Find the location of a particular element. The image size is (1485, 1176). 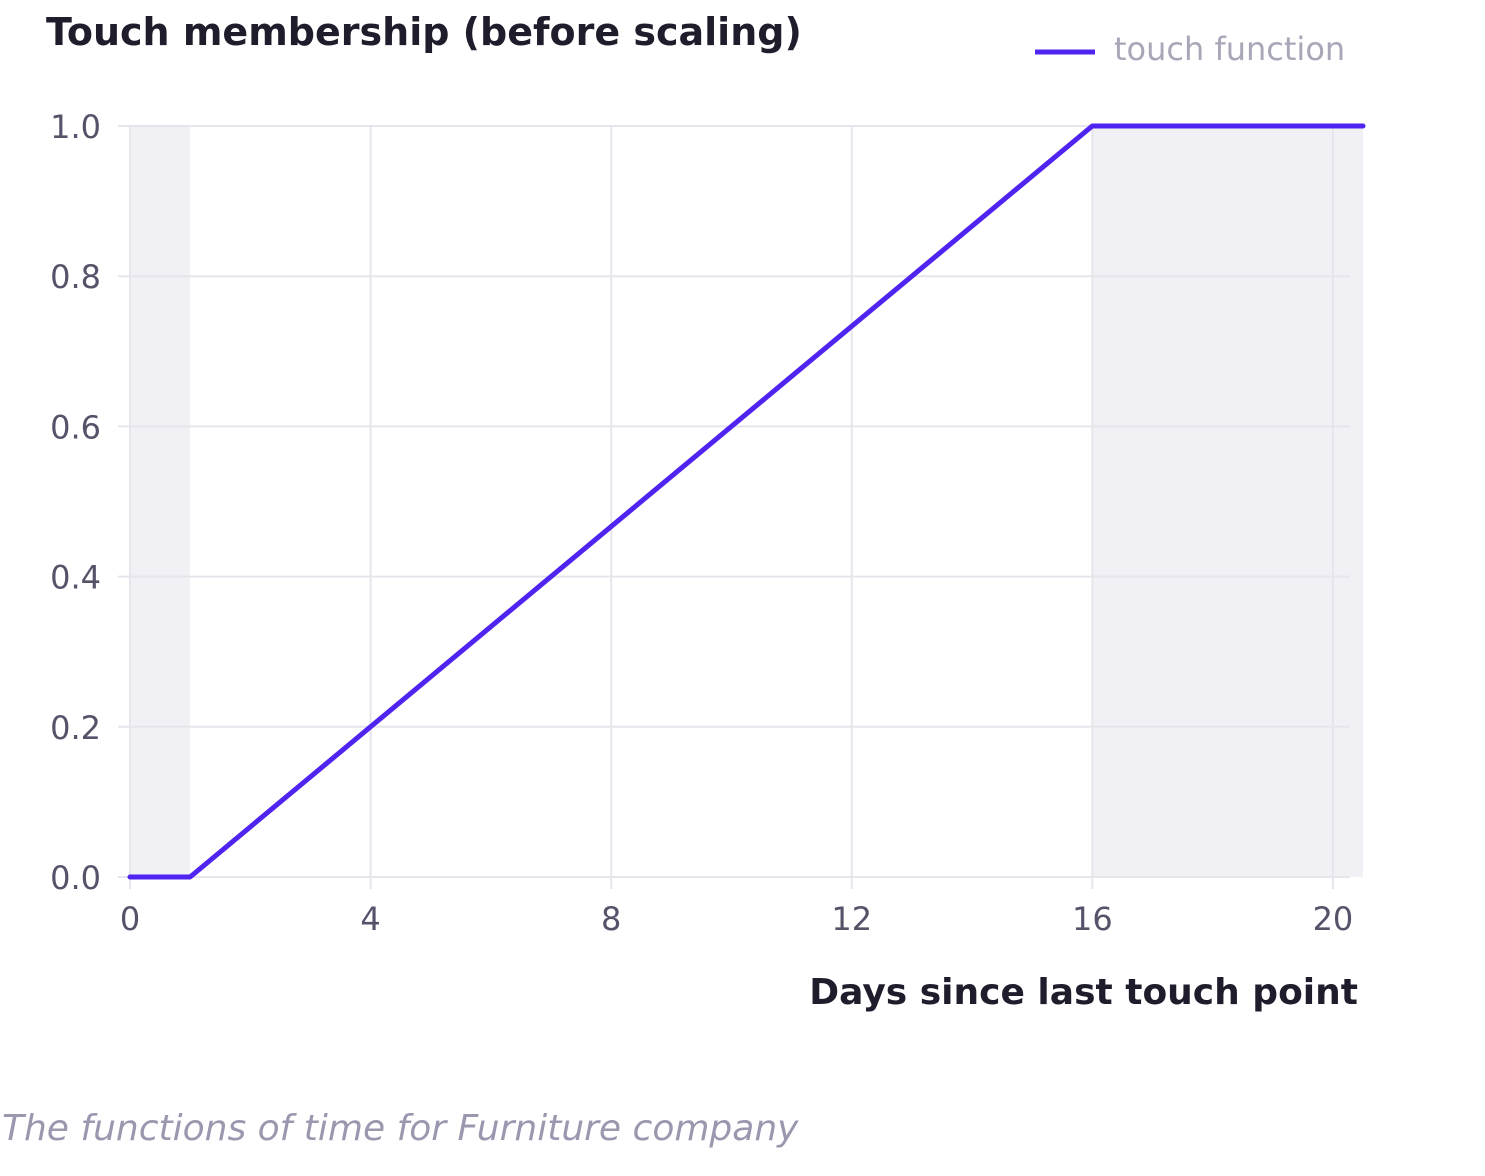

x-tick-label: 0 is located at coordinates (130, 919).